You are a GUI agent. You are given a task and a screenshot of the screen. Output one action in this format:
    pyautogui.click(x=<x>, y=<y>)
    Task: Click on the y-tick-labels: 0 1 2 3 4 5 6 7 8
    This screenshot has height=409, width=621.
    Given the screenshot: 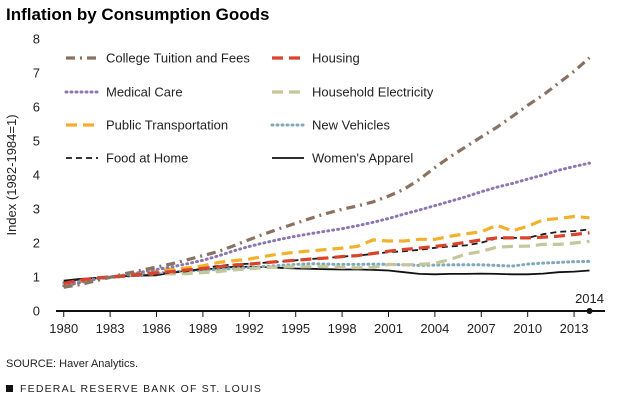 What is the action you would take?
    pyautogui.click(x=36, y=175)
    